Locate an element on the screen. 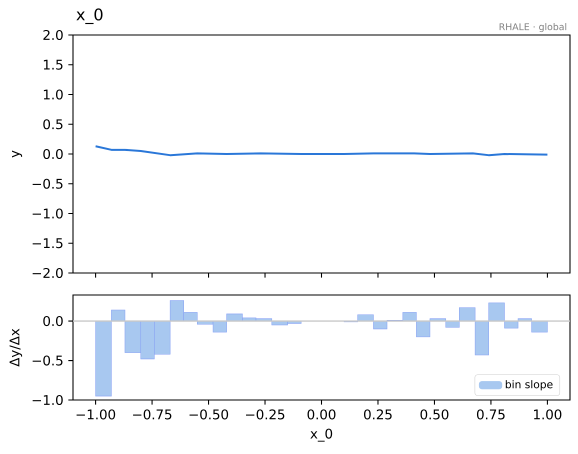  y-tick-label: 1.0 is located at coordinates (53, 94).